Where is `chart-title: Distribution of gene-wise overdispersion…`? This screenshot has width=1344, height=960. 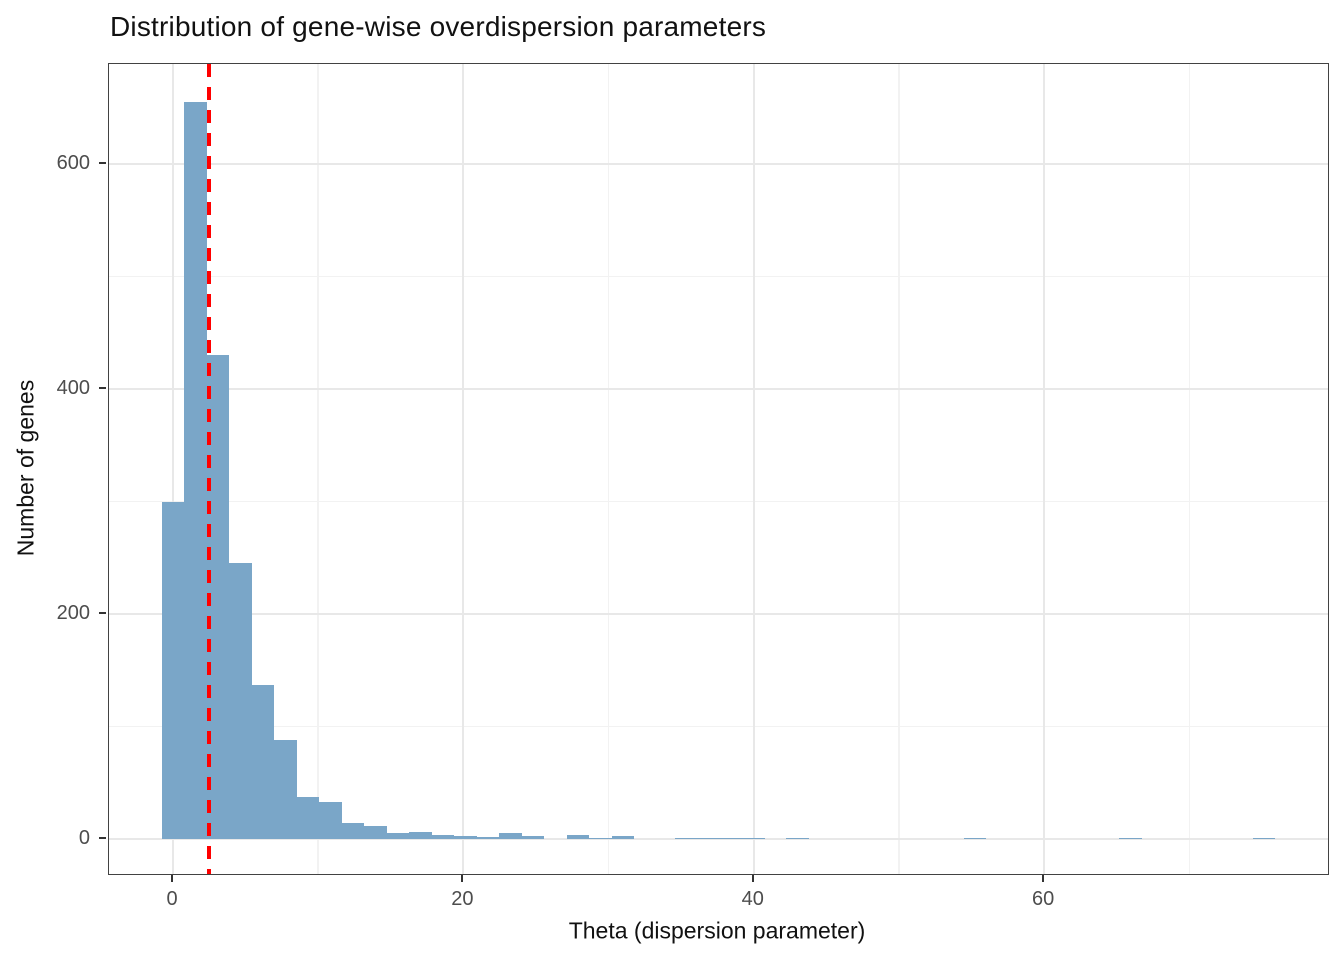
chart-title: Distribution of gene-wise overdispersion… is located at coordinates (438, 26).